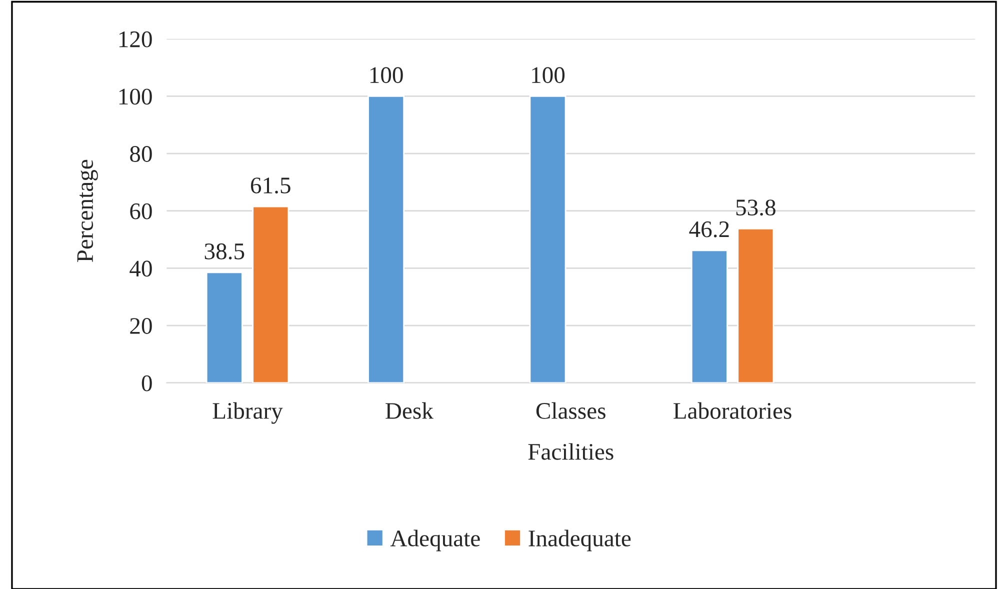 This screenshot has width=998, height=589. I want to click on data-label: 38.5, so click(224, 251).